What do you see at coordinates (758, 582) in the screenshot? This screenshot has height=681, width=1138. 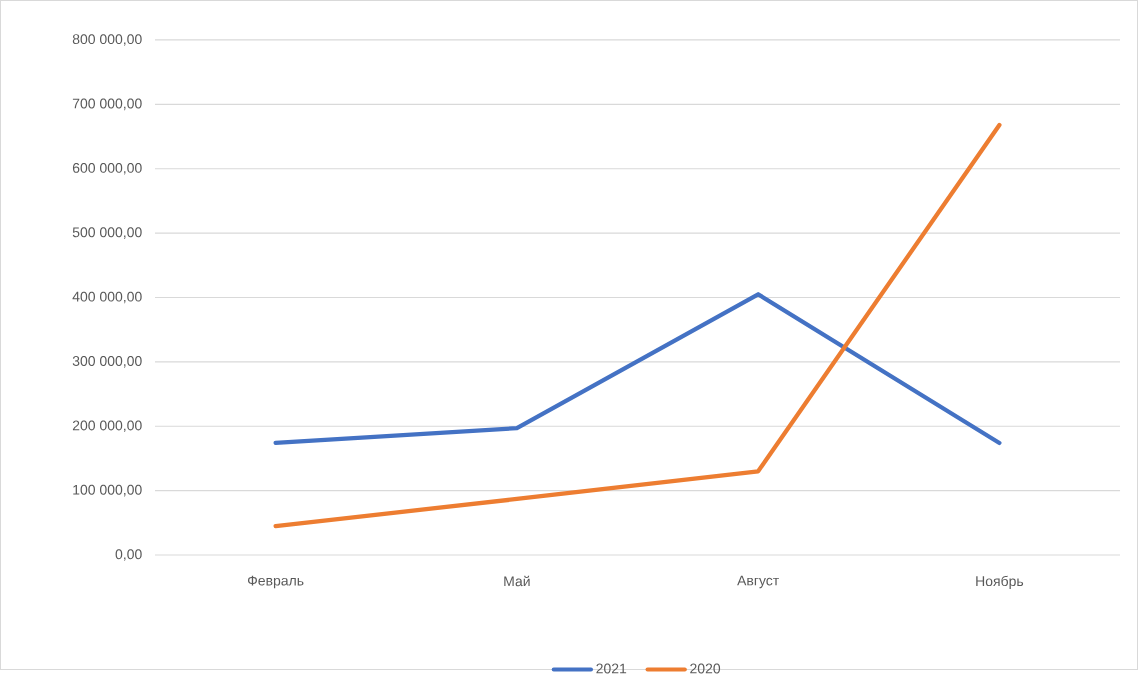 I see `x-tick-label: Август` at bounding box center [758, 582].